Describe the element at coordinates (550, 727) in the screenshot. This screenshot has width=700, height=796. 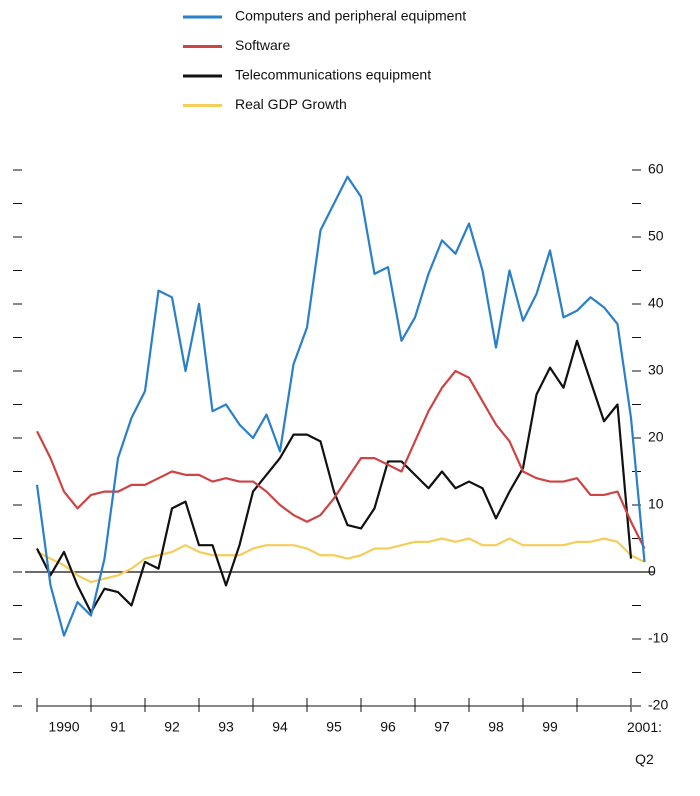
I see `x-tick-label: 99` at that location.